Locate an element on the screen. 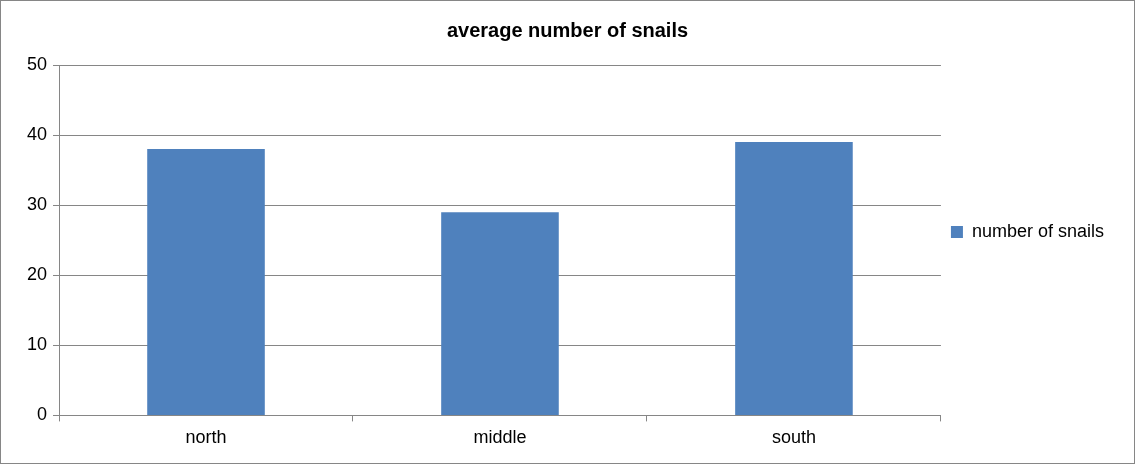 The height and width of the screenshot is (464, 1135). chart-title: average number of snails is located at coordinates (567, 29).